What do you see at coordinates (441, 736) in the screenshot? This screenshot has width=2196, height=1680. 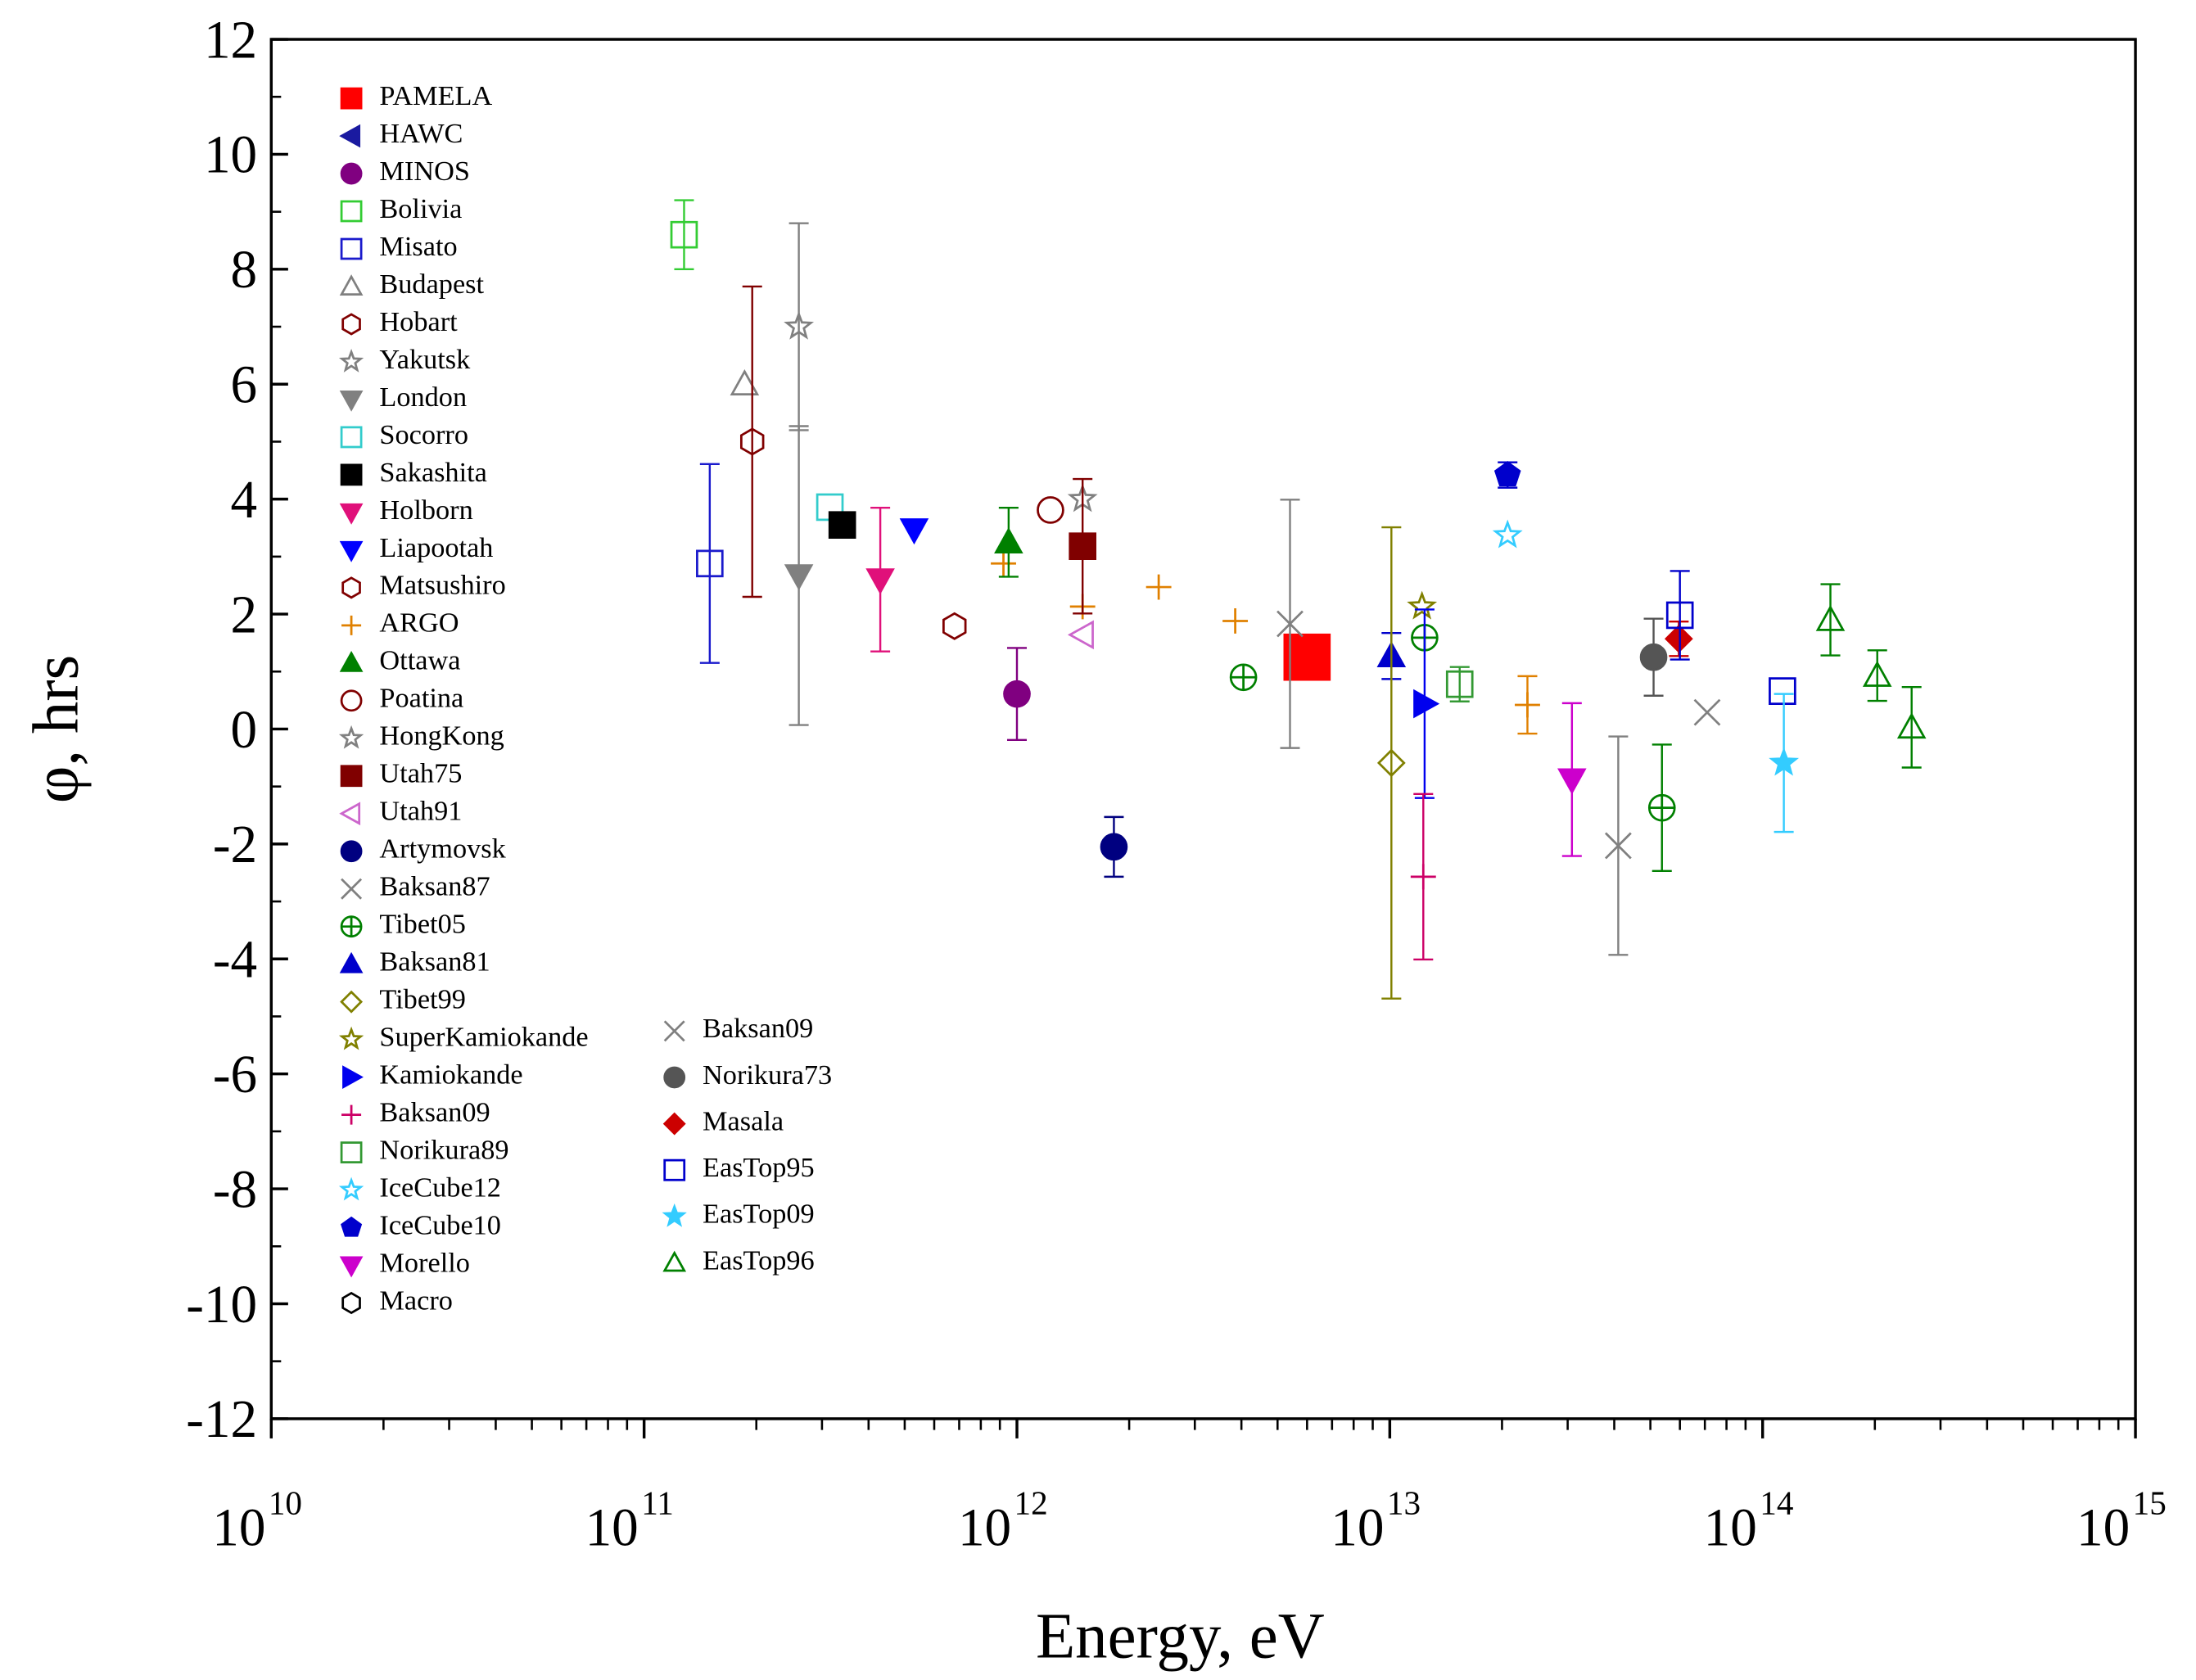 I see `legend-label: HongKong` at bounding box center [441, 736].